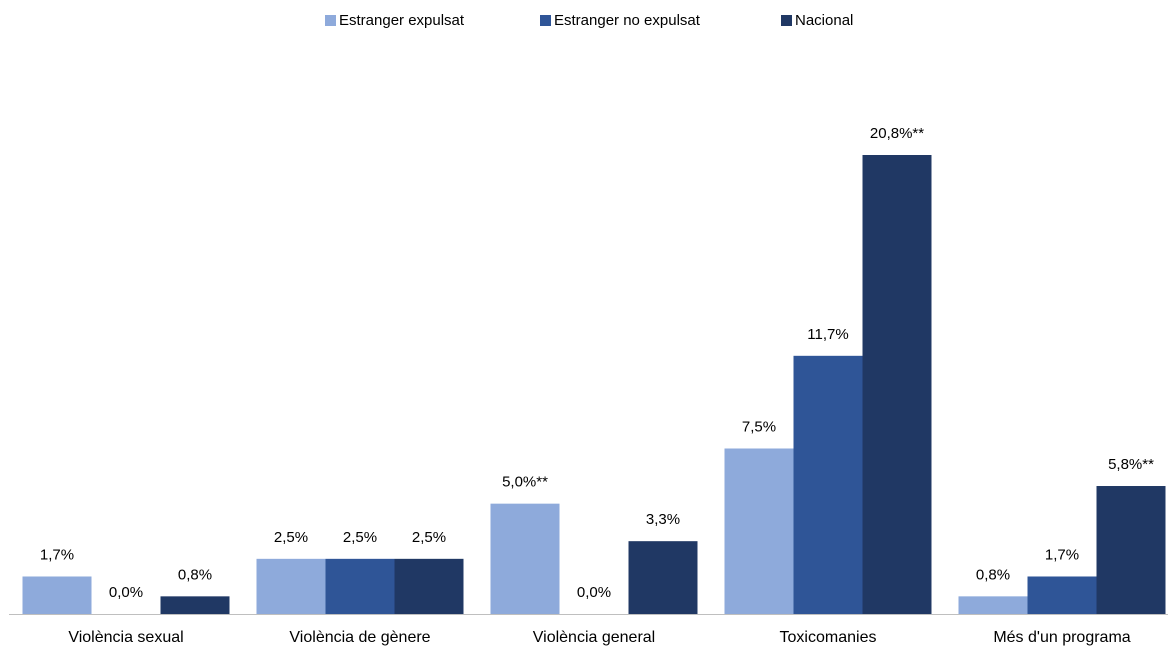 This screenshot has height=650, width=1171. What do you see at coordinates (125, 637) in the screenshot?
I see `x-tick-label: Violència sexual` at bounding box center [125, 637].